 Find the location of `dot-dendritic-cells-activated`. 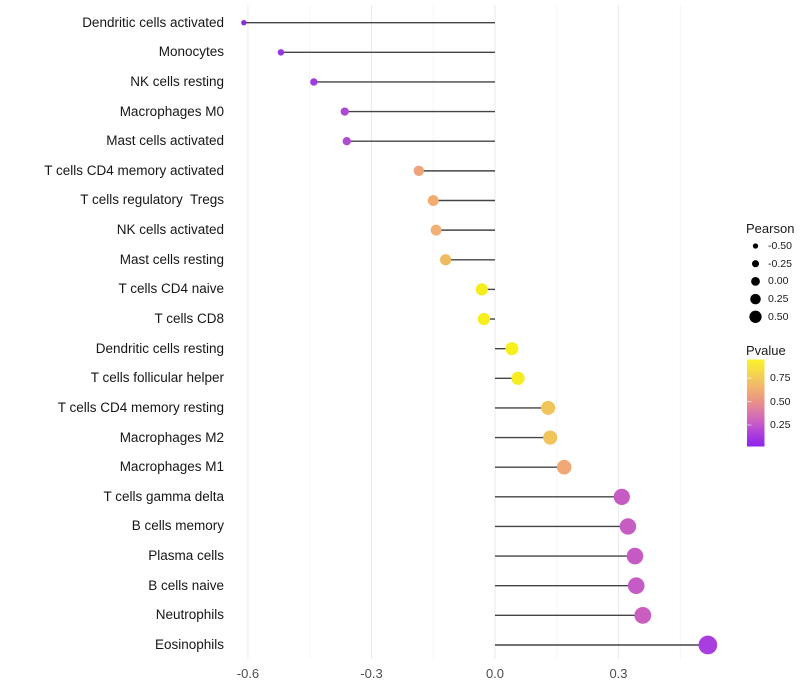

dot-dendritic-cells-activated is located at coordinates (244, 22).